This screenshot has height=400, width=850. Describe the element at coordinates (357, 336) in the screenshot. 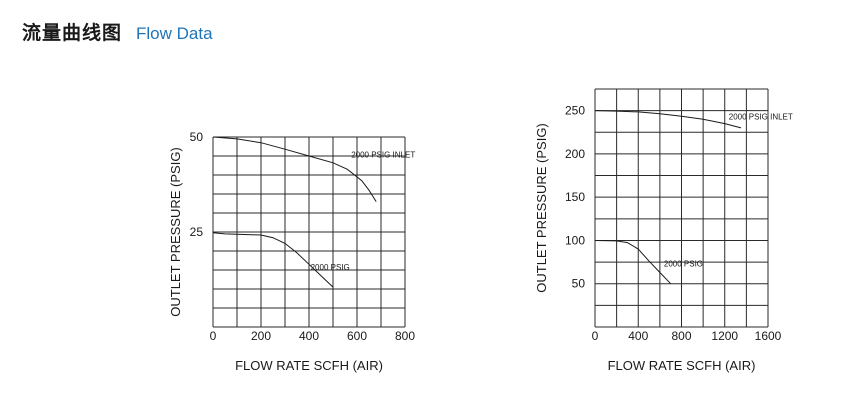

I see `x-tick-label: 600` at that location.